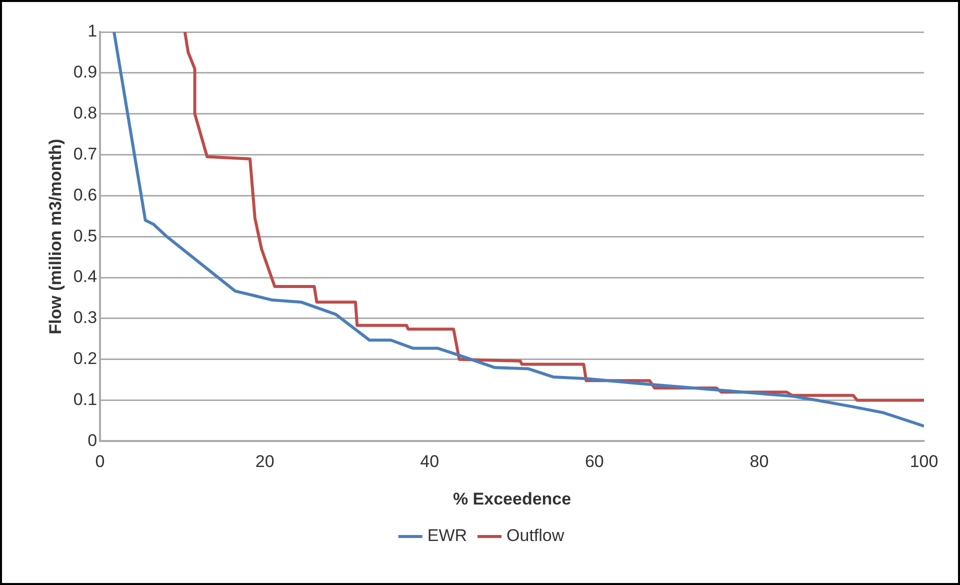  I want to click on y-tick-label: 0.1, so click(85, 399).